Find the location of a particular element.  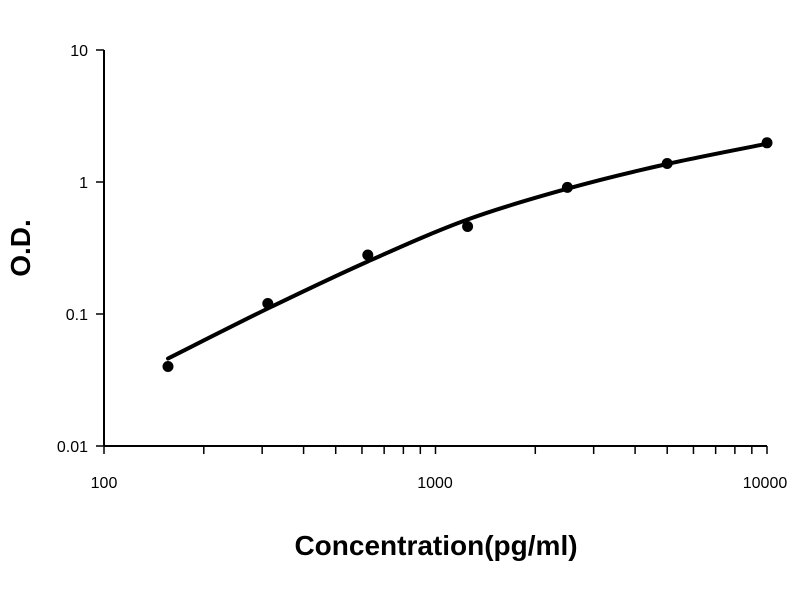

x-axis-ticks is located at coordinates (435, 450).